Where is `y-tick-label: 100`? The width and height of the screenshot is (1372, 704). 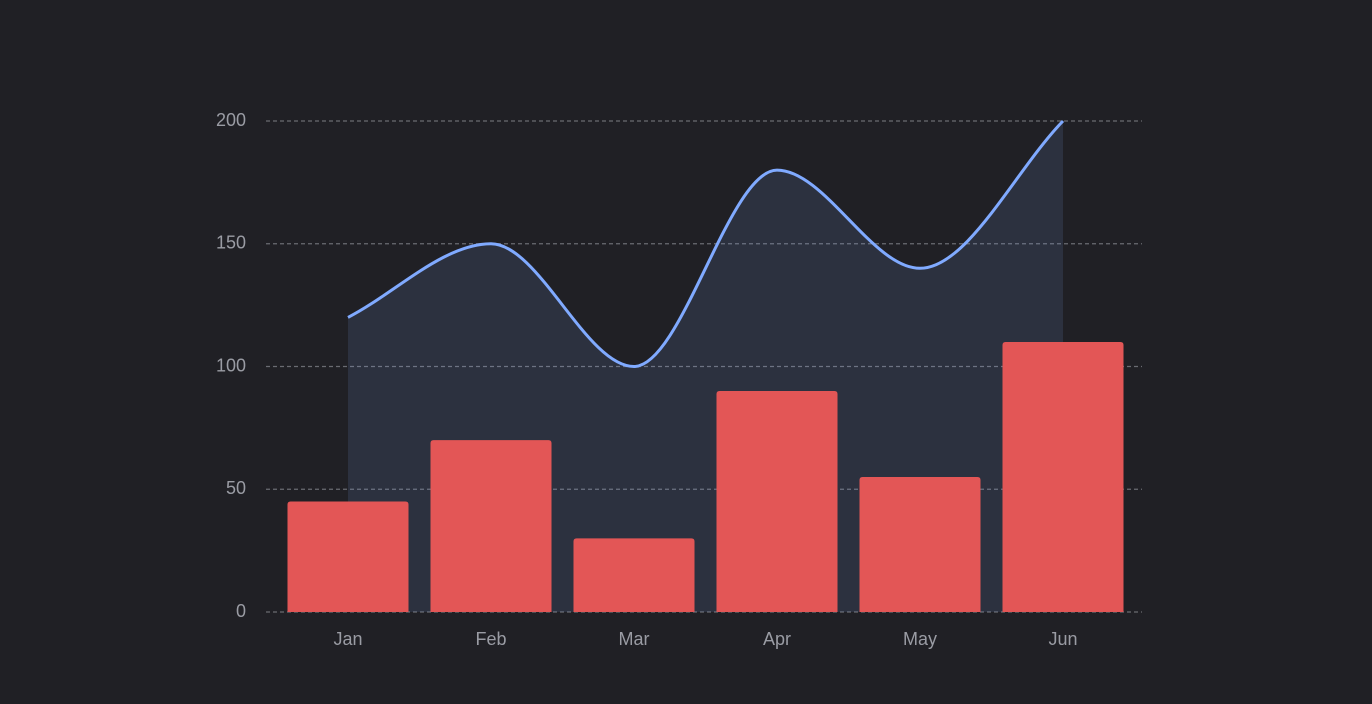 y-tick-label: 100 is located at coordinates (231, 365).